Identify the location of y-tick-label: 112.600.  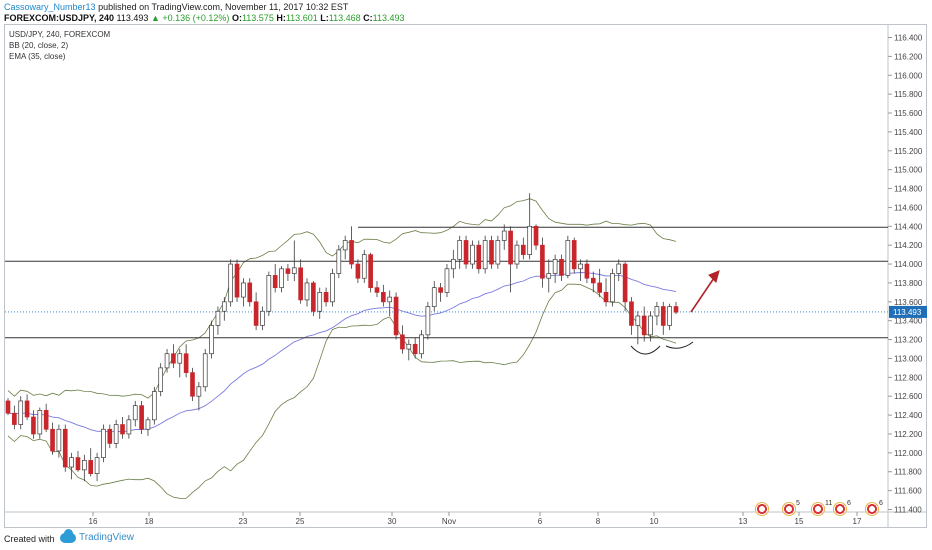
(908, 396).